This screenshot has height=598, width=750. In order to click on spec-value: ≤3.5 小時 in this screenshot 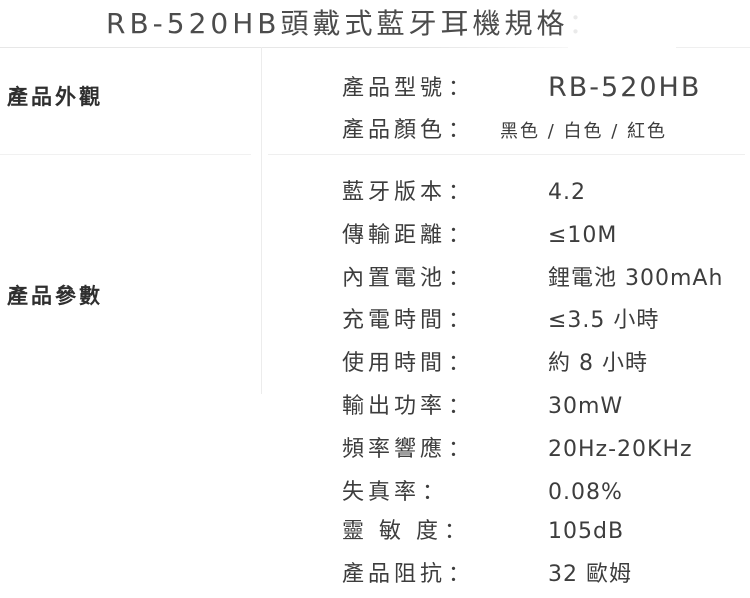, I will do `click(604, 320)`.